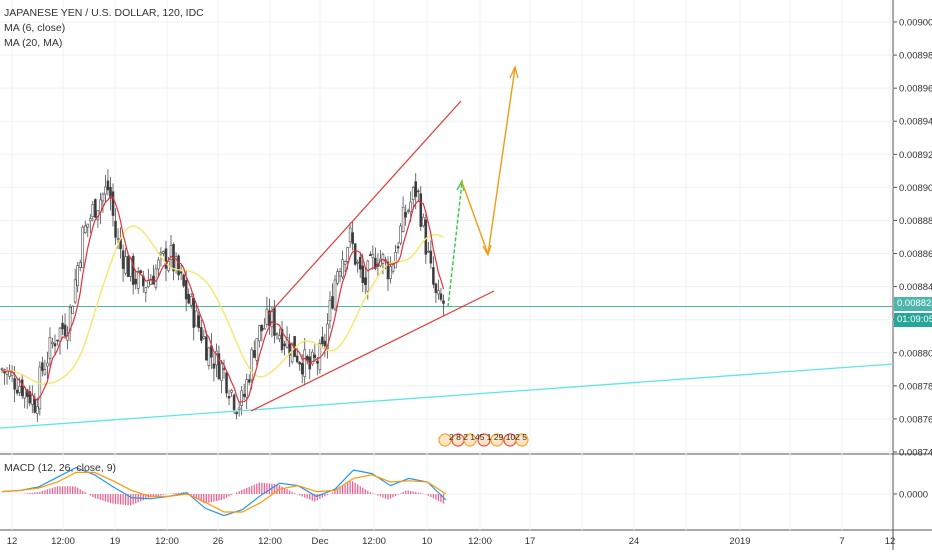 The width and height of the screenshot is (932, 555). Describe the element at coordinates (218, 541) in the screenshot. I see `x-tick-label: 26` at that location.